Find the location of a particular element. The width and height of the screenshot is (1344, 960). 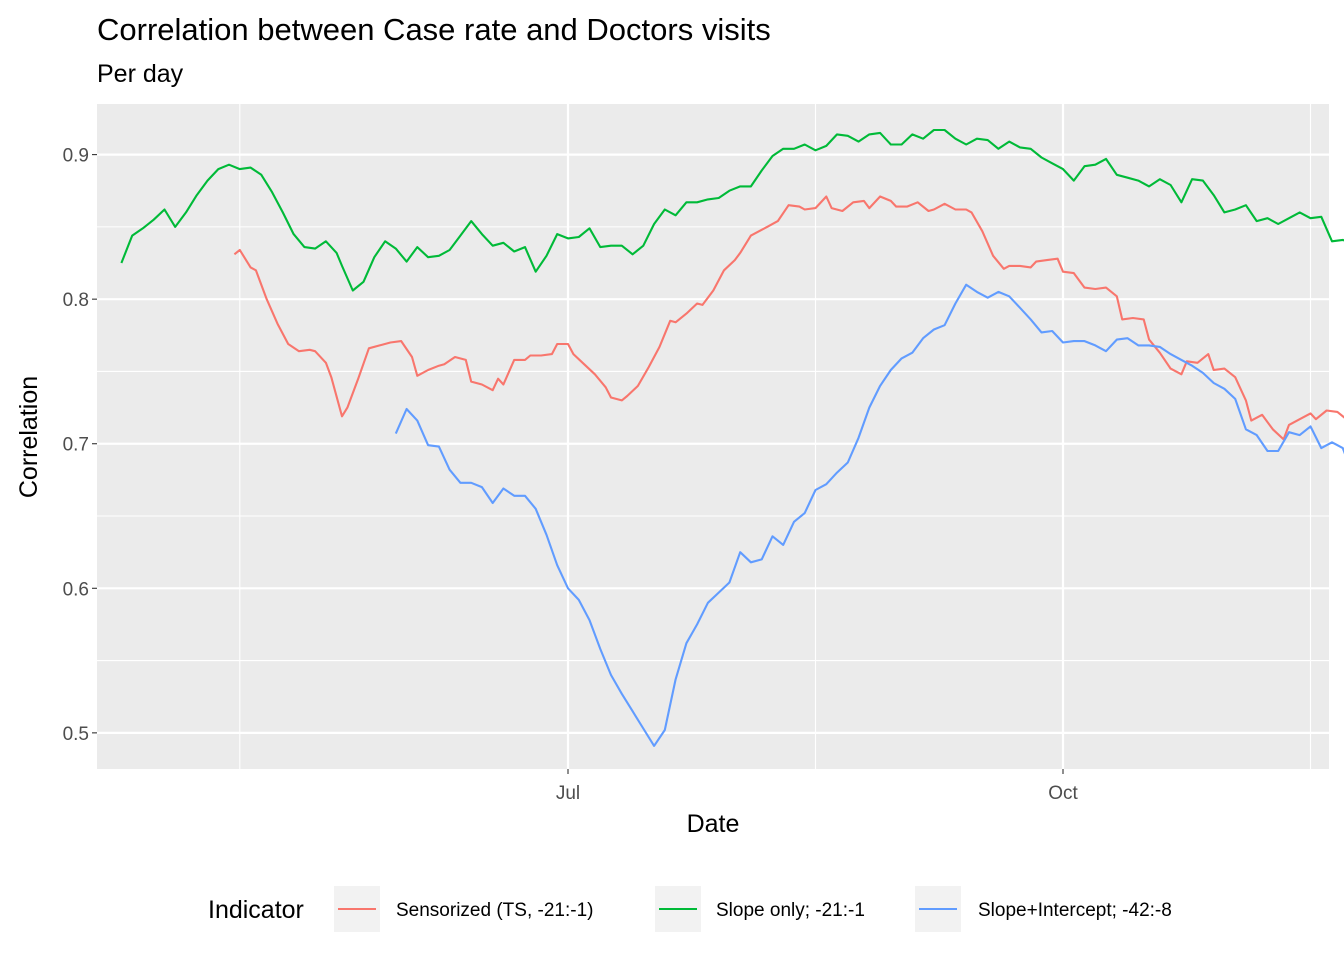

legend-item-sensorized: Sensorized (TS, -21:-1) is located at coordinates (463, 909).